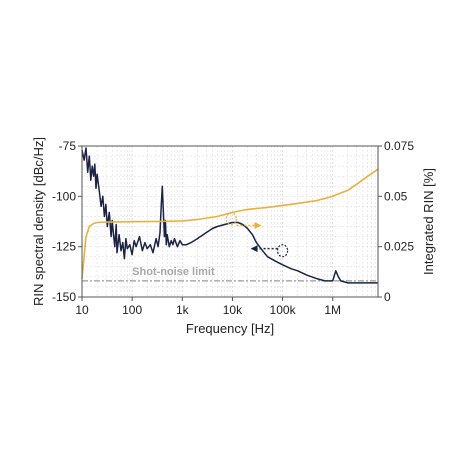 This screenshot has height=450, width=450. What do you see at coordinates (67, 221) in the screenshot?
I see `left-y-ticks: -75 -100 -125 -150` at bounding box center [67, 221].